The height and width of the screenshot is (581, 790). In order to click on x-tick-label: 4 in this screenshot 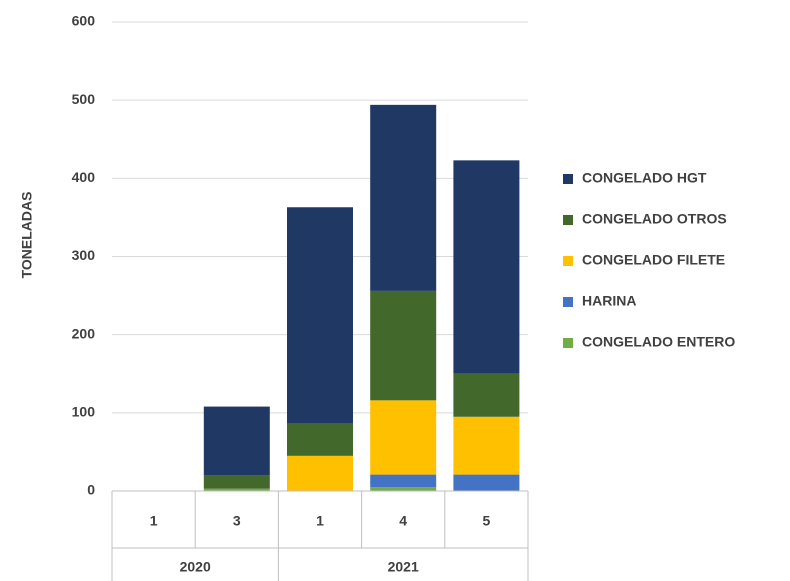, I will do `click(403, 521)`.